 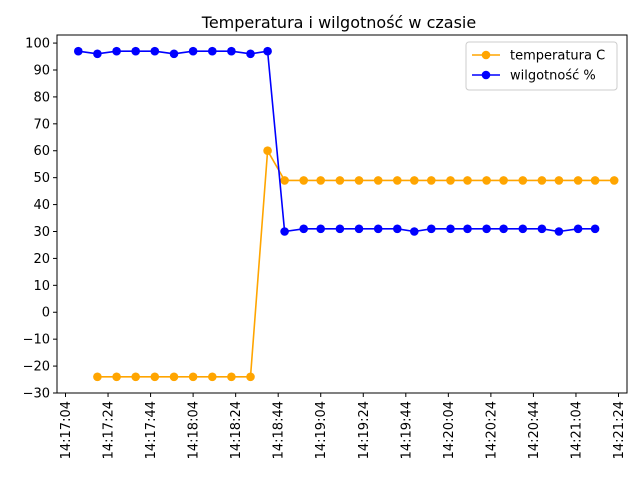 What do you see at coordinates (41, 151) in the screenshot?
I see `y-tick-label: 60` at bounding box center [41, 151].